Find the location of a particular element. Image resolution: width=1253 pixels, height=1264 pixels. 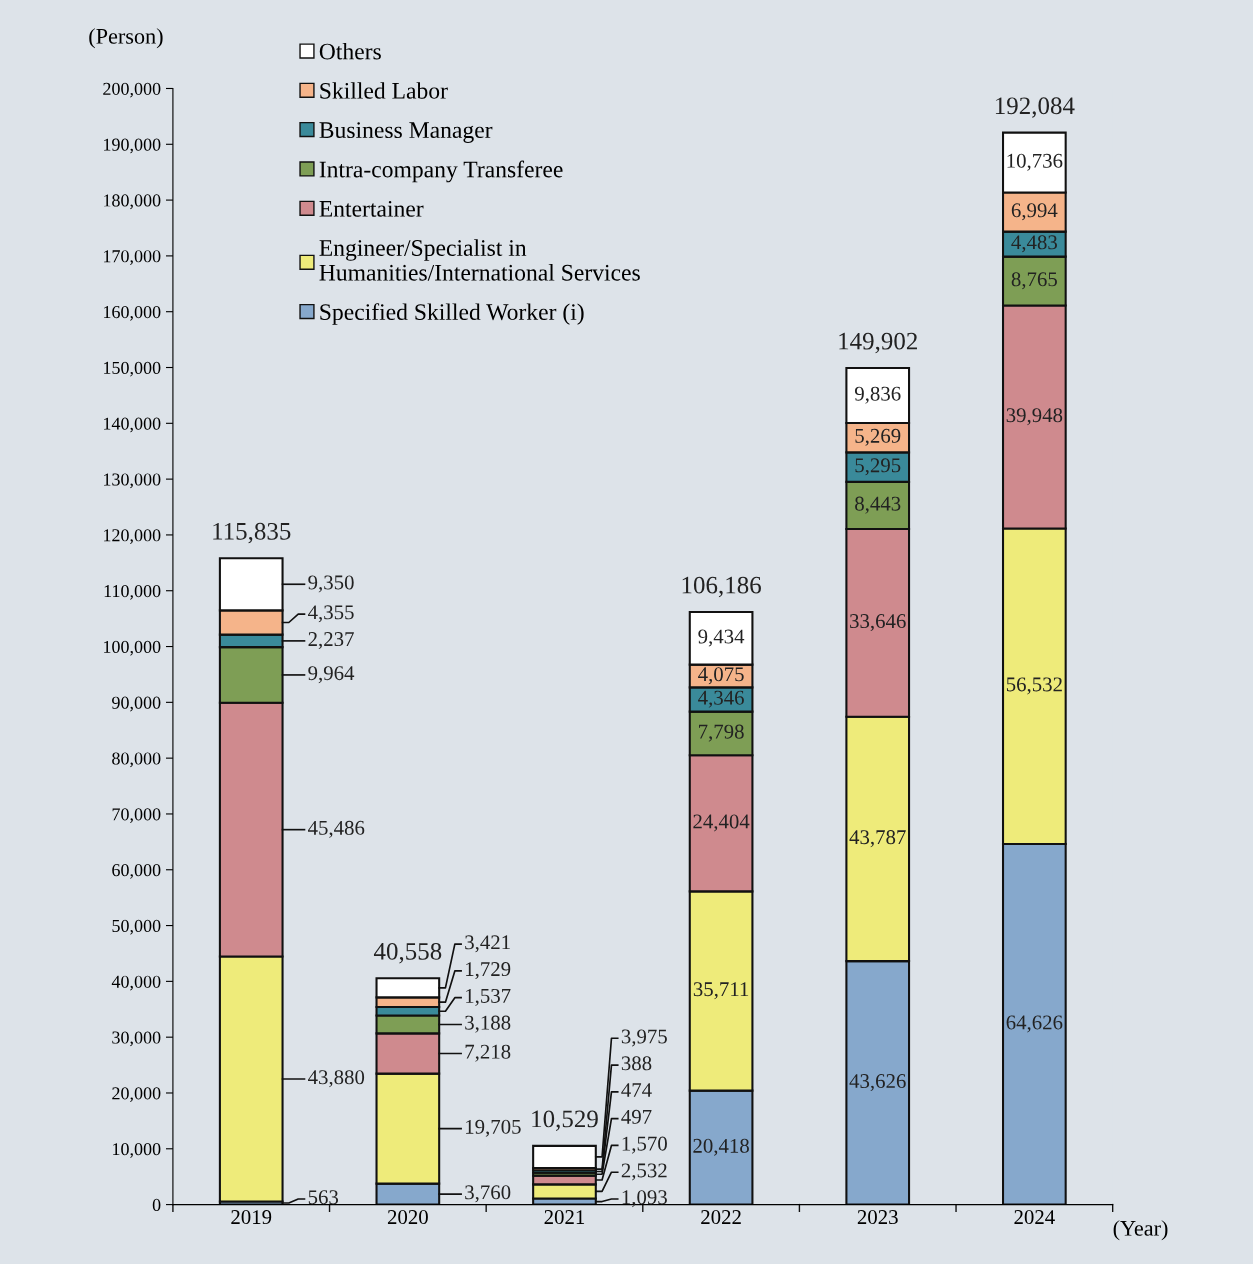

data-label: 2,237 is located at coordinates (331, 641).